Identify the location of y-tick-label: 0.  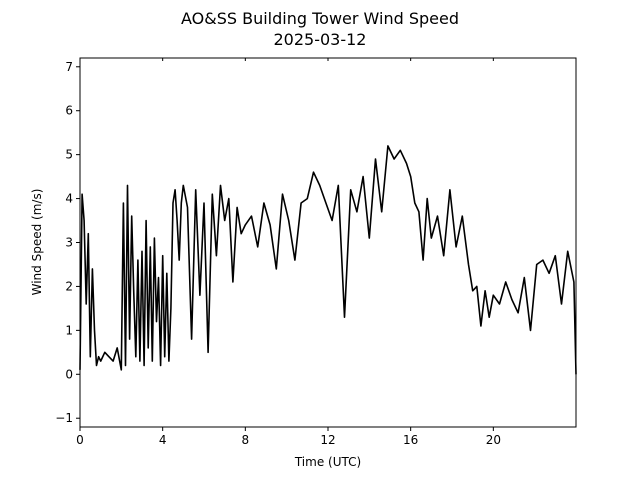
(69, 374).